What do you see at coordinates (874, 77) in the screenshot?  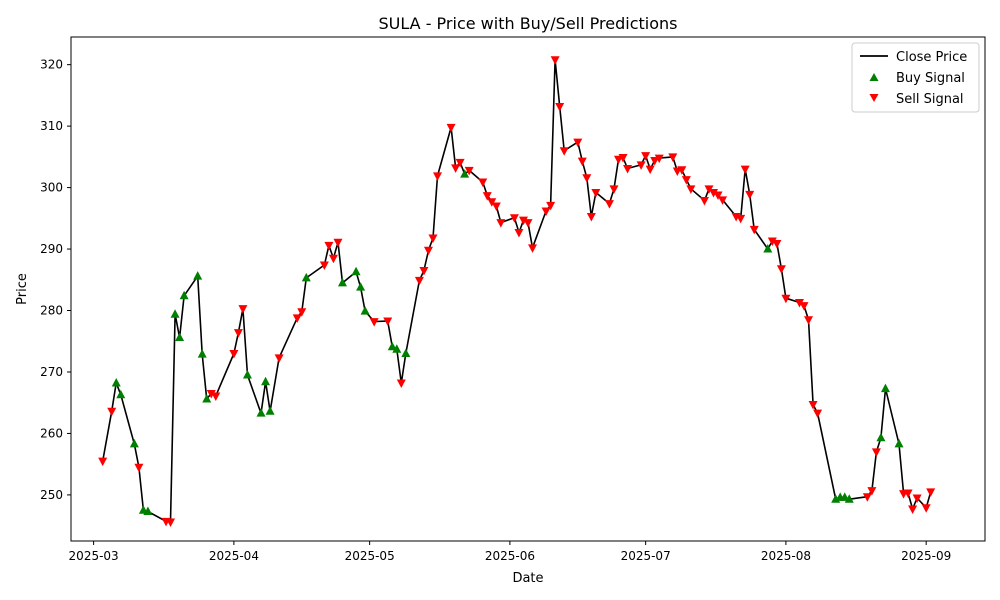 I see `legend-buy-marker` at bounding box center [874, 77].